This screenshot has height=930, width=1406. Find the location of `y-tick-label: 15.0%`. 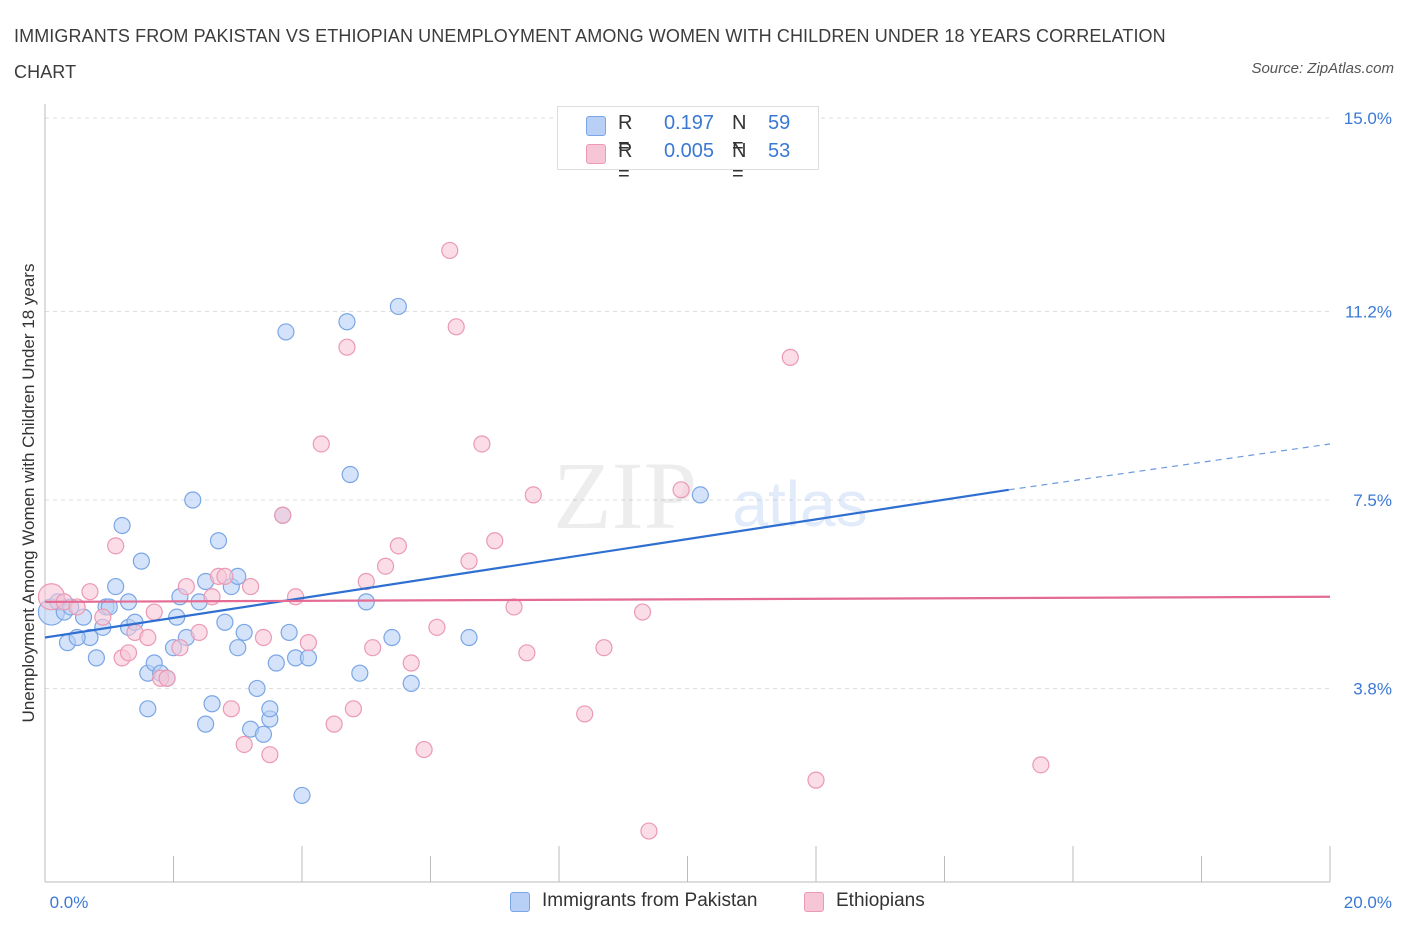

y-tick-label: 15.0% is located at coordinates (1368, 118).